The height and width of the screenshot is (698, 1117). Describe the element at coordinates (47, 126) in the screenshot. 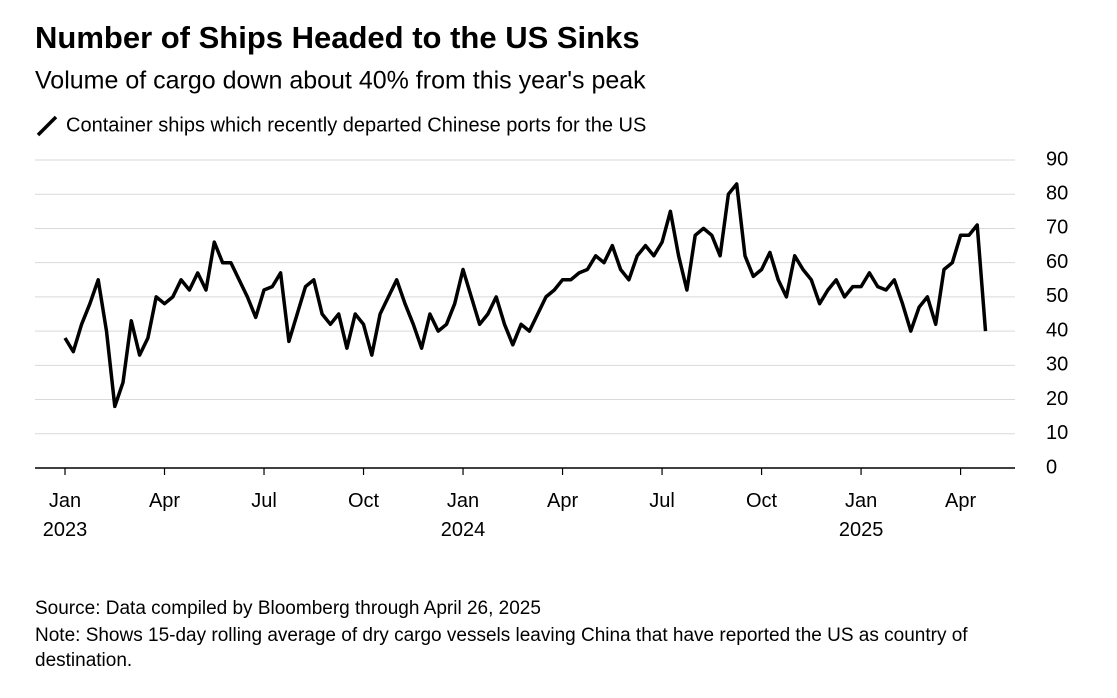

I see `legend-swatch` at that location.